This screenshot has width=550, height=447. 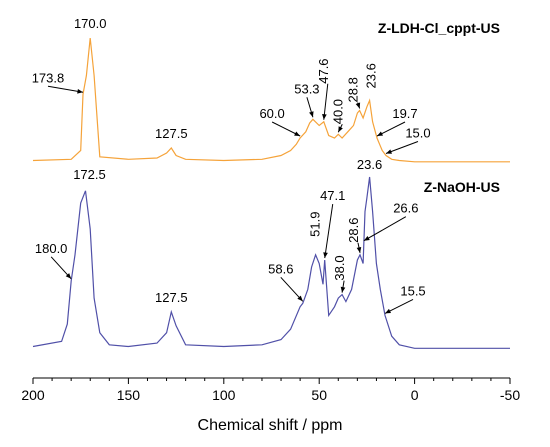 What do you see at coordinates (332, 195) in the screenshot?
I see `peak-label: 47.1` at bounding box center [332, 195].